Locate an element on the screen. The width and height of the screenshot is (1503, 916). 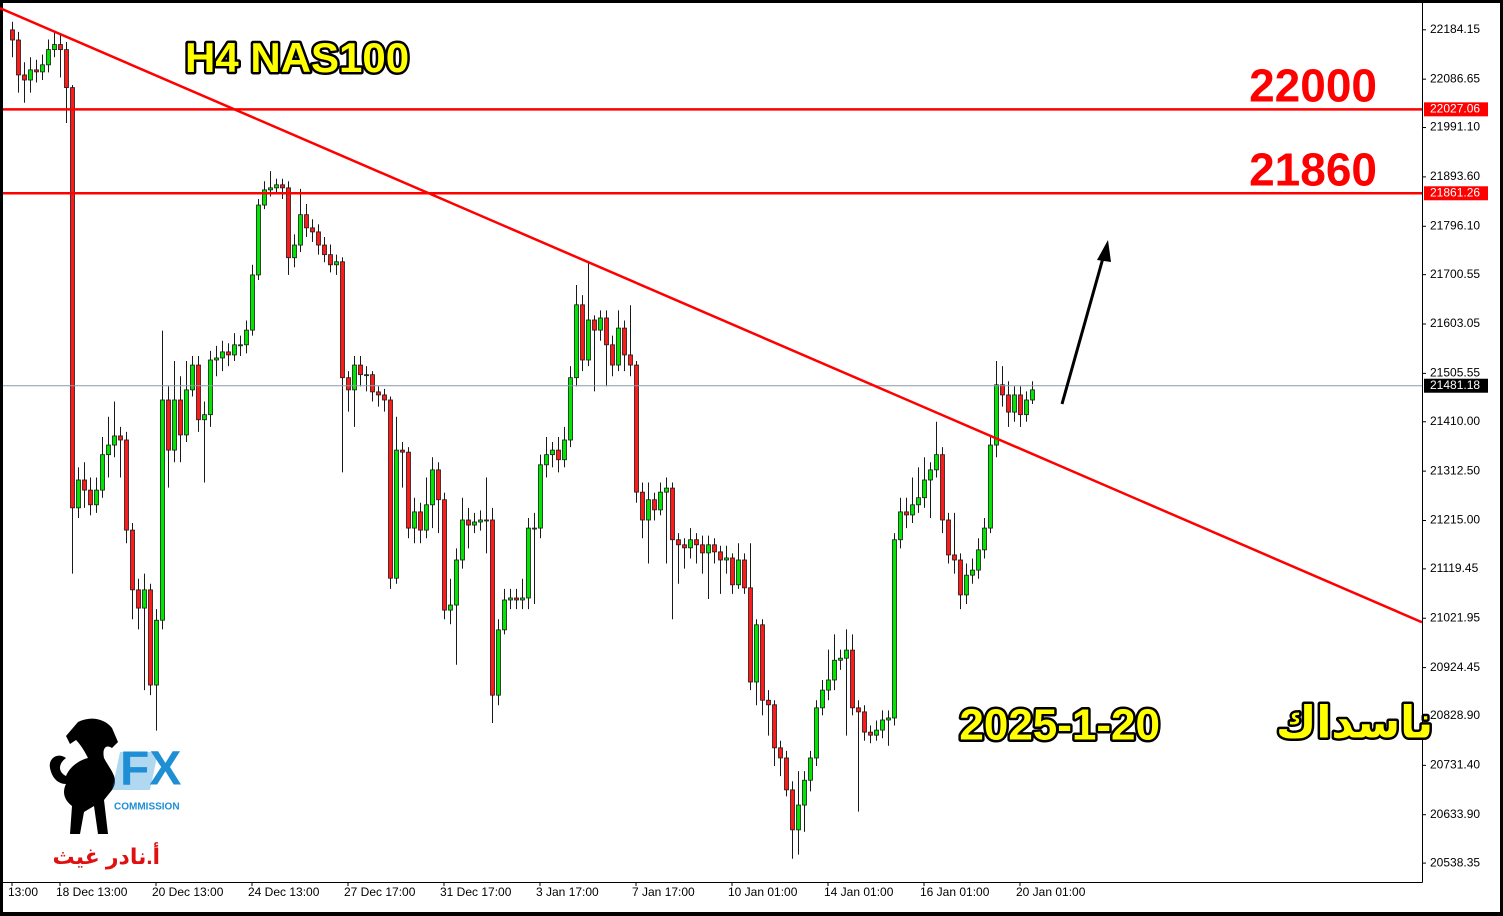
y-tick-label: 20538.35 is located at coordinates (1455, 862).